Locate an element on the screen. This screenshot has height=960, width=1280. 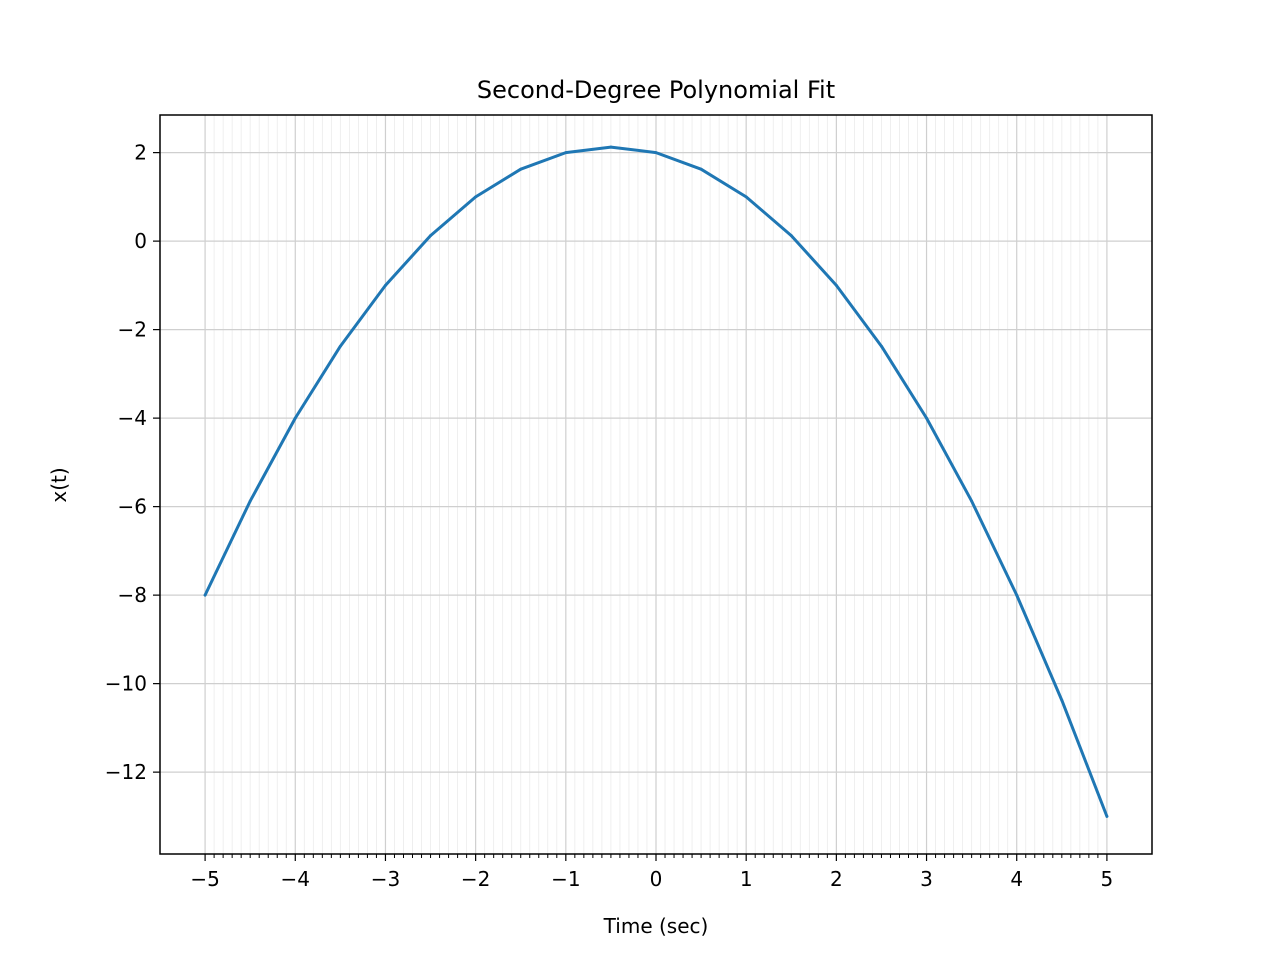
y-tick-label: −4 is located at coordinates (132, 418).